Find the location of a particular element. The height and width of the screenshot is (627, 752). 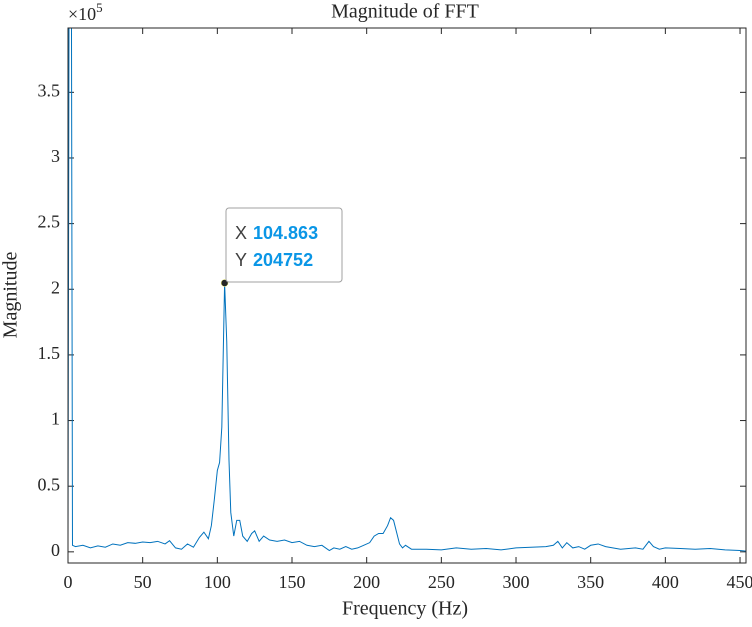

y-tick-label: 3 is located at coordinates (55, 156).